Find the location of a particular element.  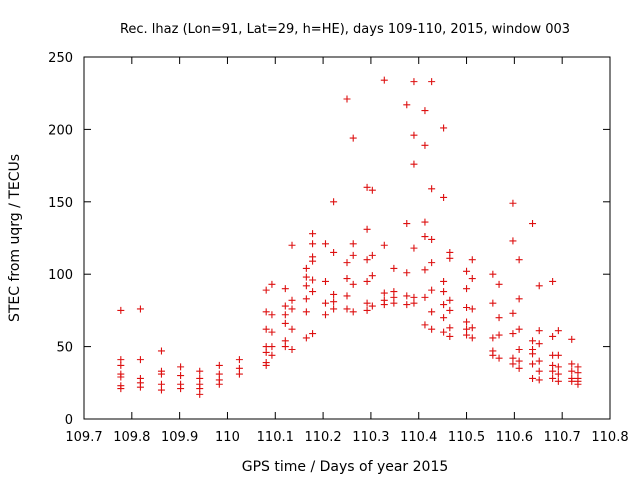

x-tick-label: 109.7 is located at coordinates (83, 437).